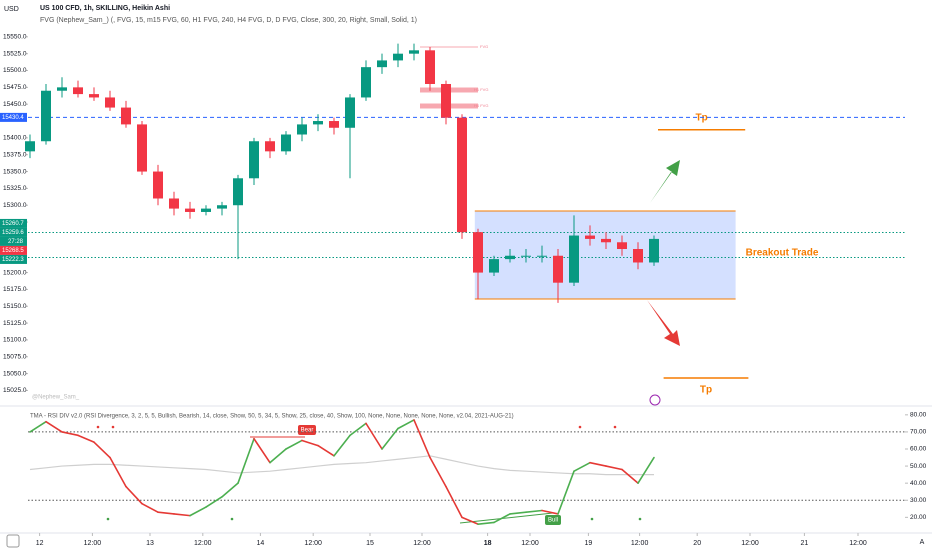 This screenshot has width=932, height=550. I want to click on y-tick-label: 15100.0, so click(15, 340).